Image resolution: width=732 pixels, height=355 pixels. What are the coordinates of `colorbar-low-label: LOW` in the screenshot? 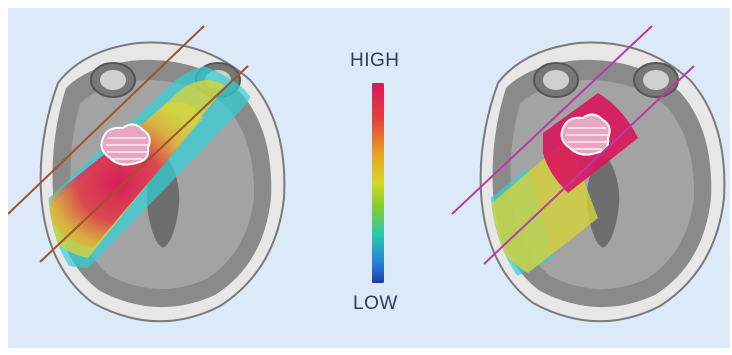 It's located at (375, 303).